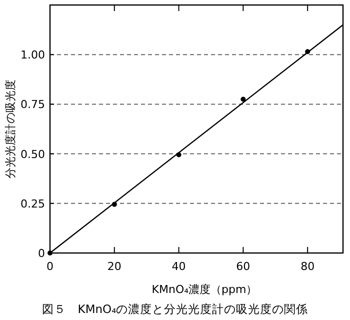  What do you see at coordinates (175, 309) in the screenshot?
I see `caption: 図５ KMnO₄の濃度と分光光度計の吸光度の関係` at bounding box center [175, 309].